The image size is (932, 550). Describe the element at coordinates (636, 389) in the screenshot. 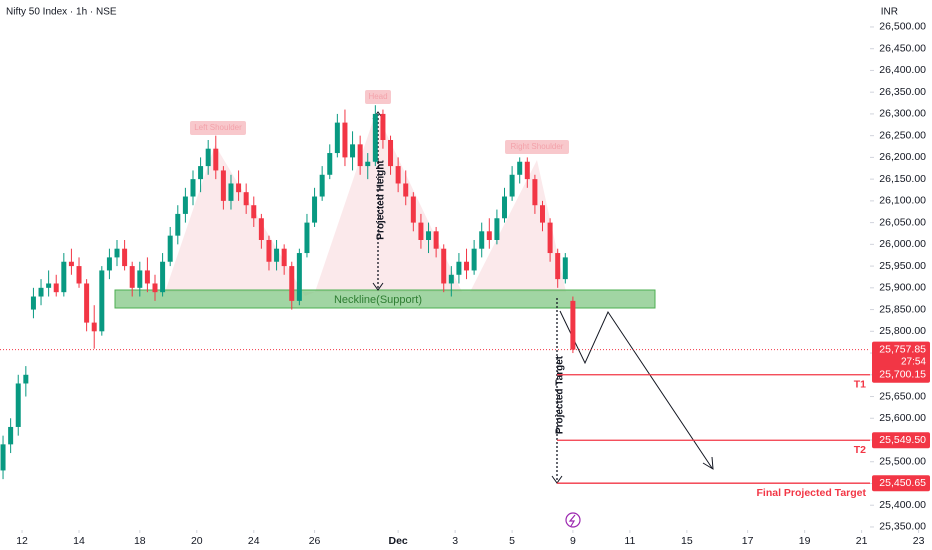

I see `projected-path` at that location.